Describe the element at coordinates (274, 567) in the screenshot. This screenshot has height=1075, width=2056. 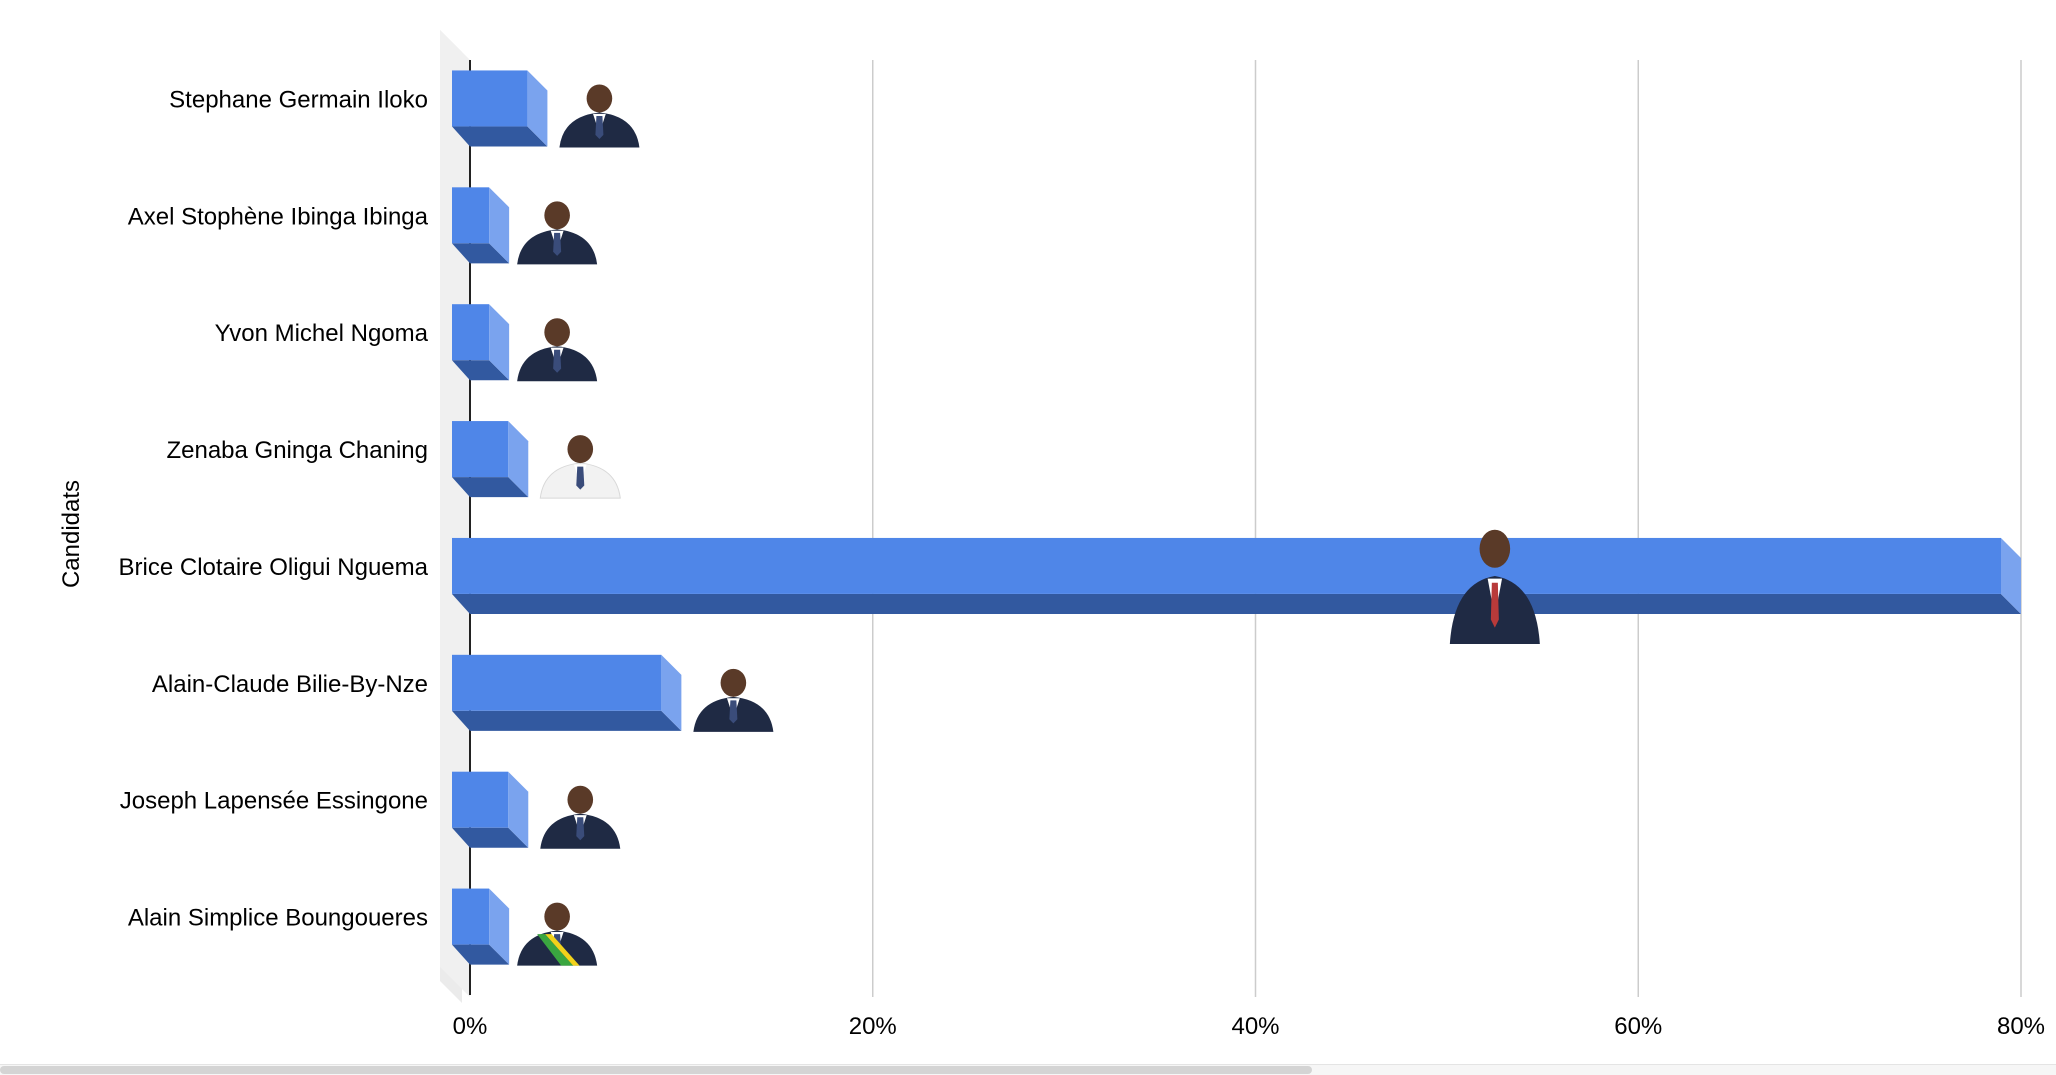
I see `category-label-5: Brice Clotaire Oligui Nguema` at that location.